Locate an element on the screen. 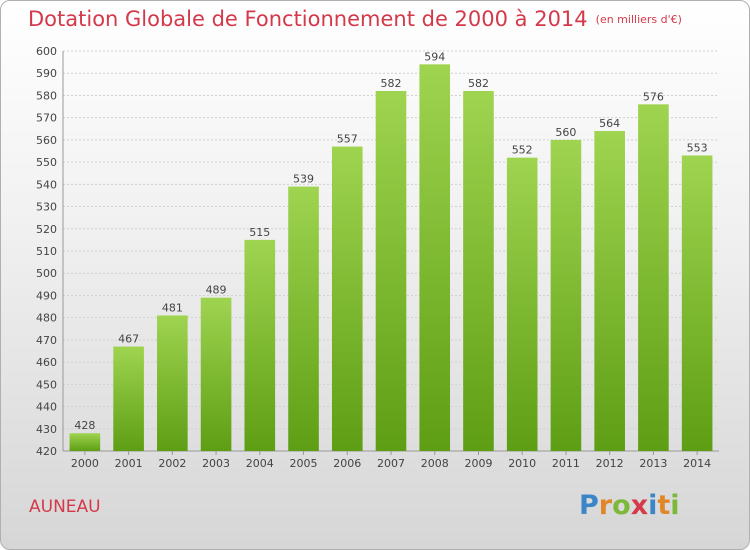 The width and height of the screenshot is (750, 550). x-tick-label: 2010 is located at coordinates (522, 463).